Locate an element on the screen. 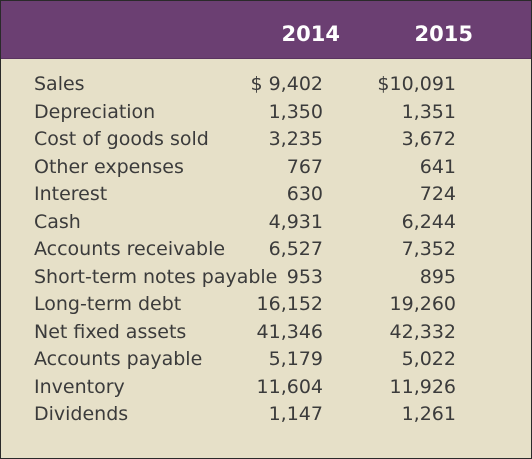 This screenshot has height=459, width=532. row-label: Long-term debt is located at coordinates (108, 304).